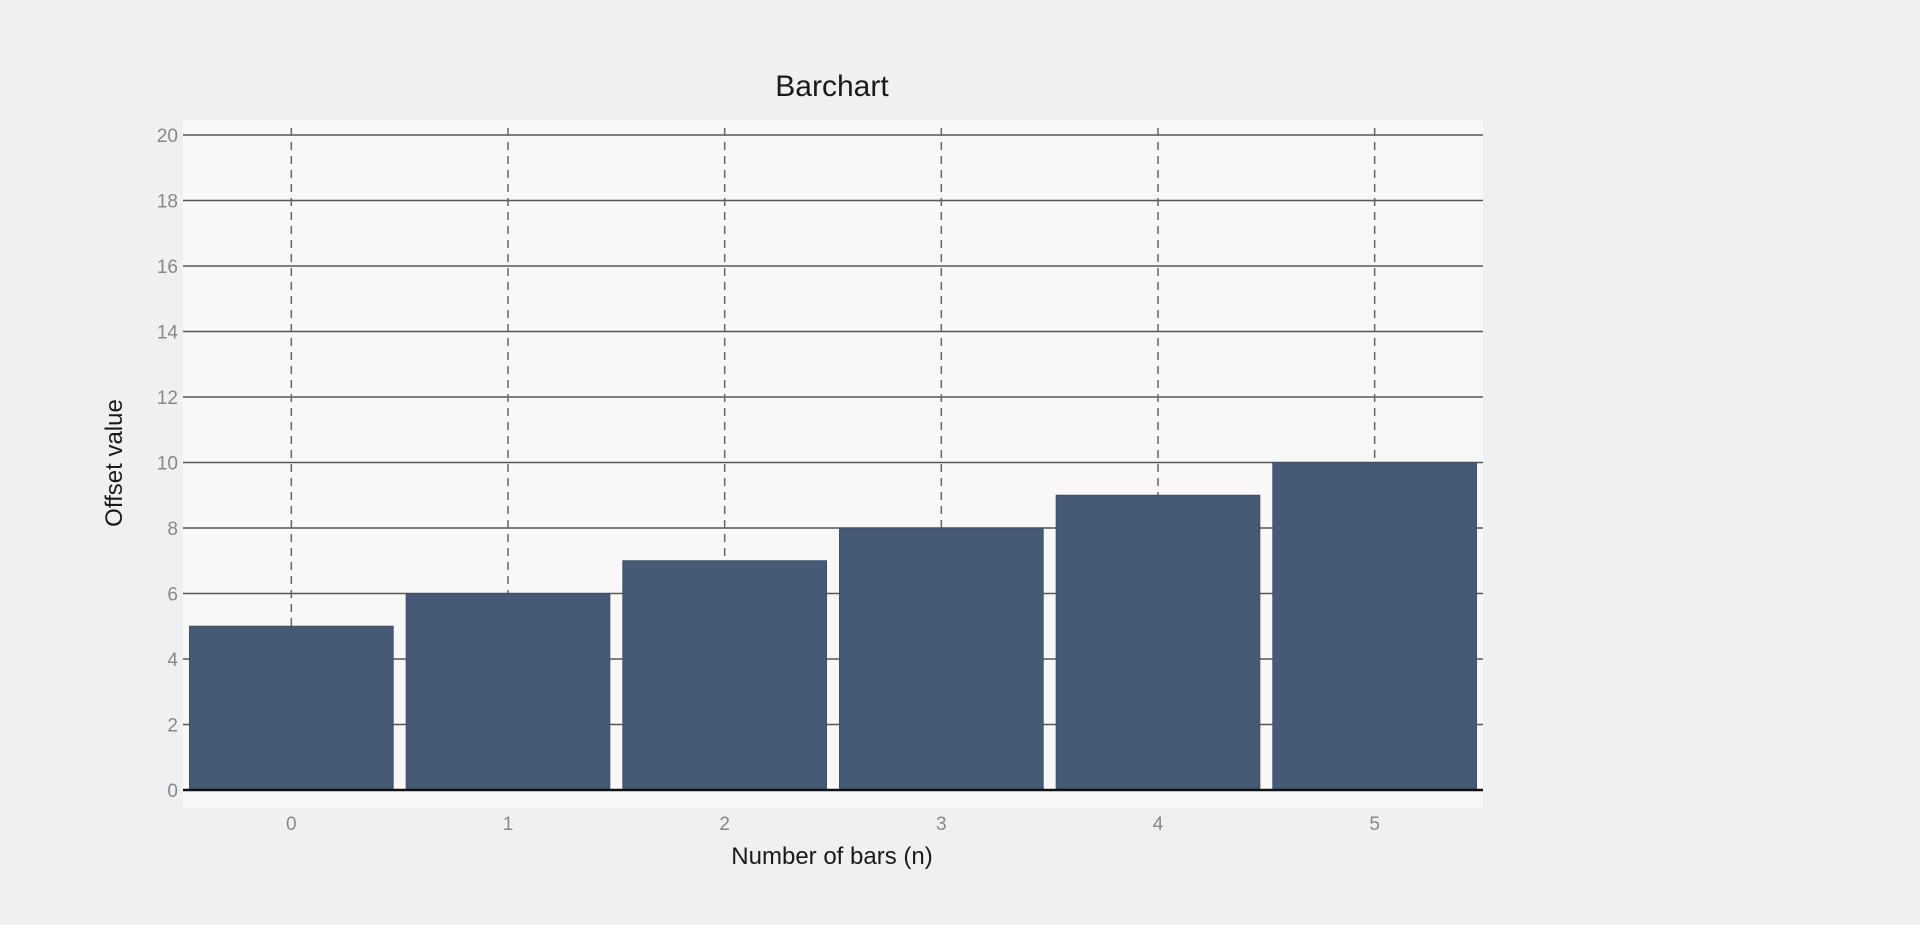  What do you see at coordinates (941, 824) in the screenshot?
I see `x-tick-label: 3` at bounding box center [941, 824].